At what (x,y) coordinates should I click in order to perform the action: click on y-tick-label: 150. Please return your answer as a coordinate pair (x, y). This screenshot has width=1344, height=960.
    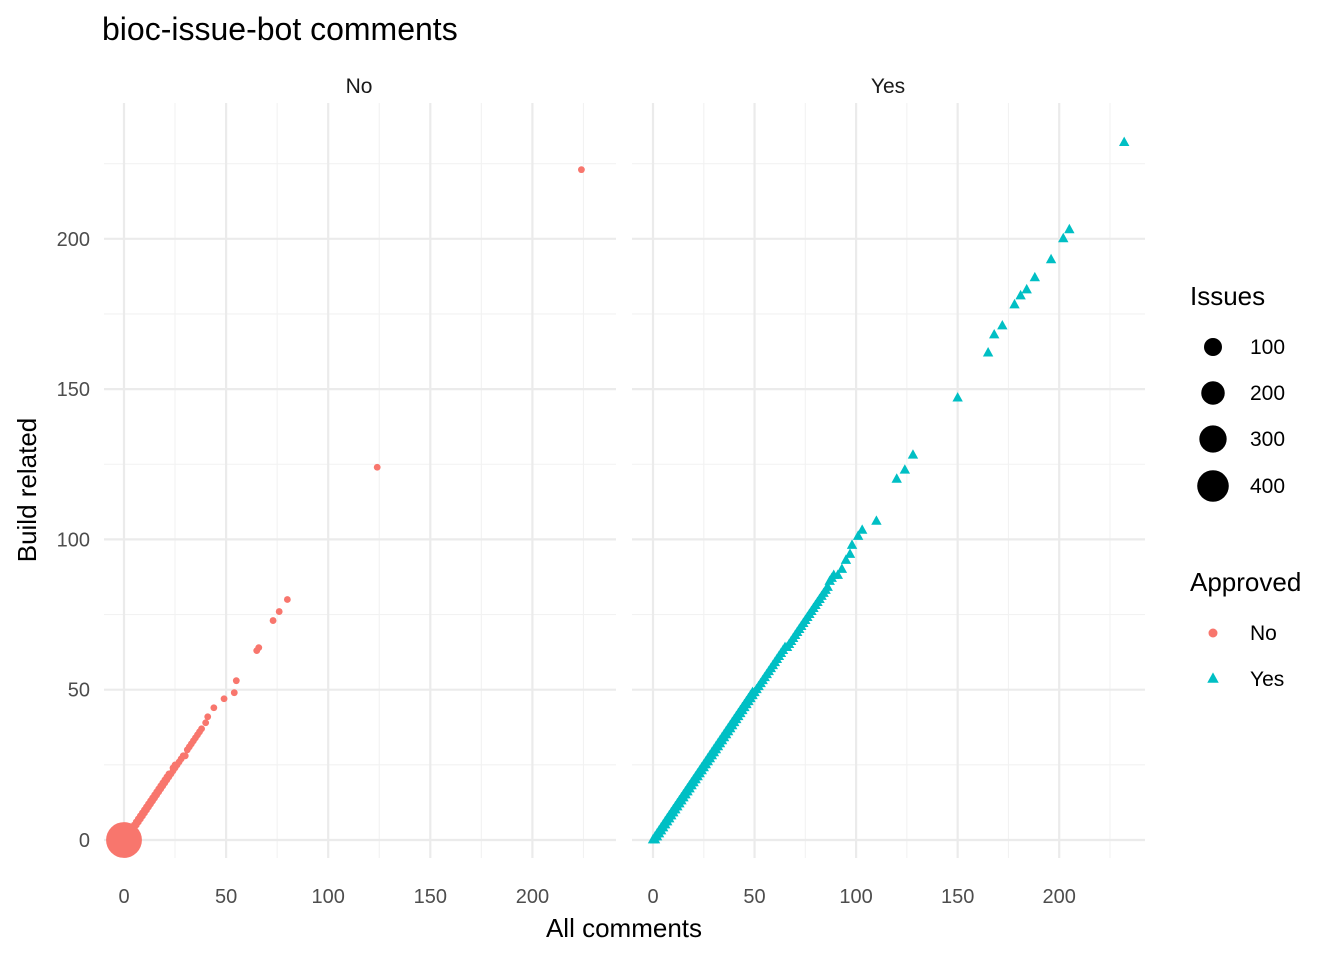
    Looking at the image, I should click on (73, 390).